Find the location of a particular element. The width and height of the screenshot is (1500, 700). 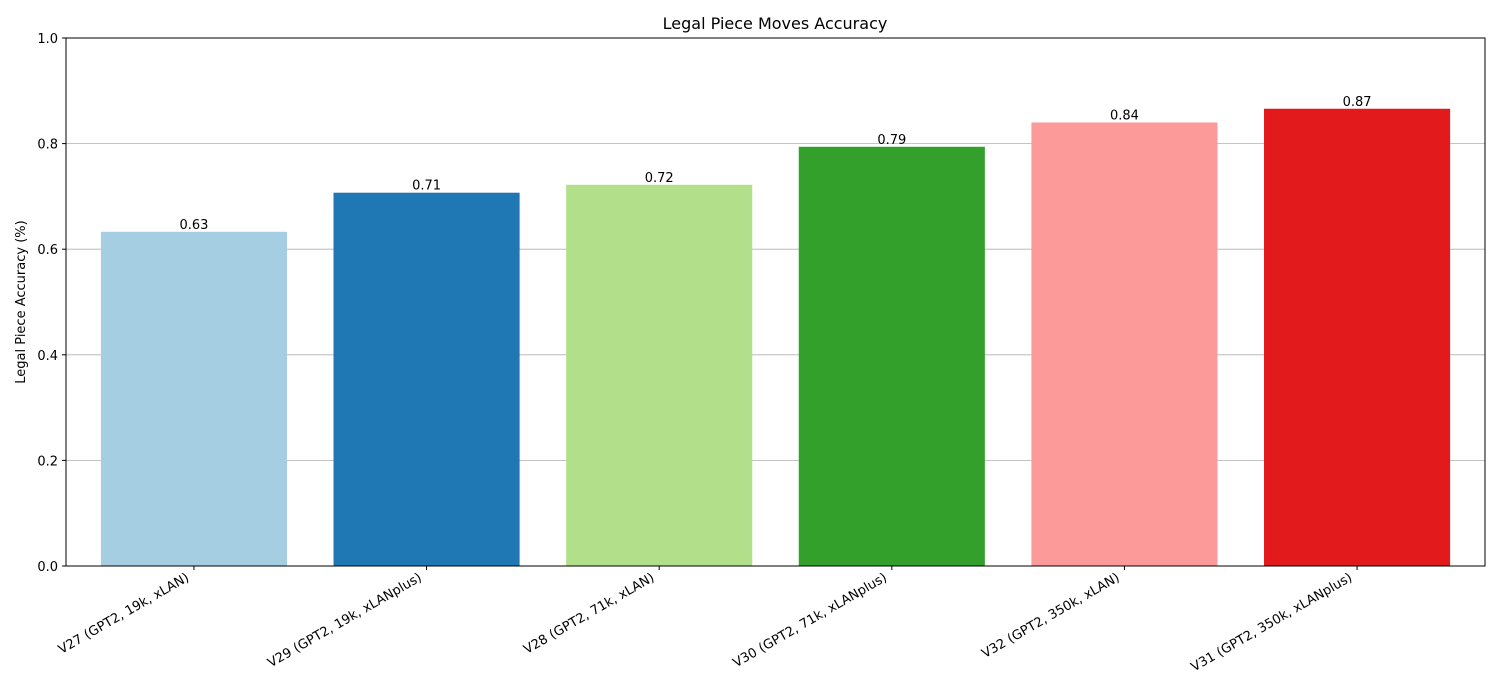

x-tick-label: V27 (GPT2, 19k, xLAN) is located at coordinates (124, 613).